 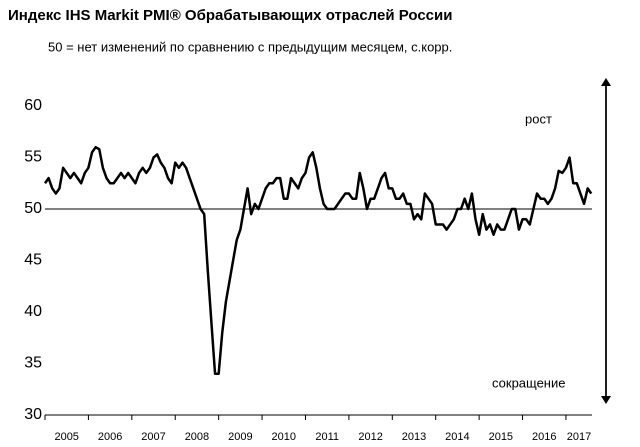 What do you see at coordinates (33, 414) in the screenshot?
I see `y-tick-label: 30` at bounding box center [33, 414].